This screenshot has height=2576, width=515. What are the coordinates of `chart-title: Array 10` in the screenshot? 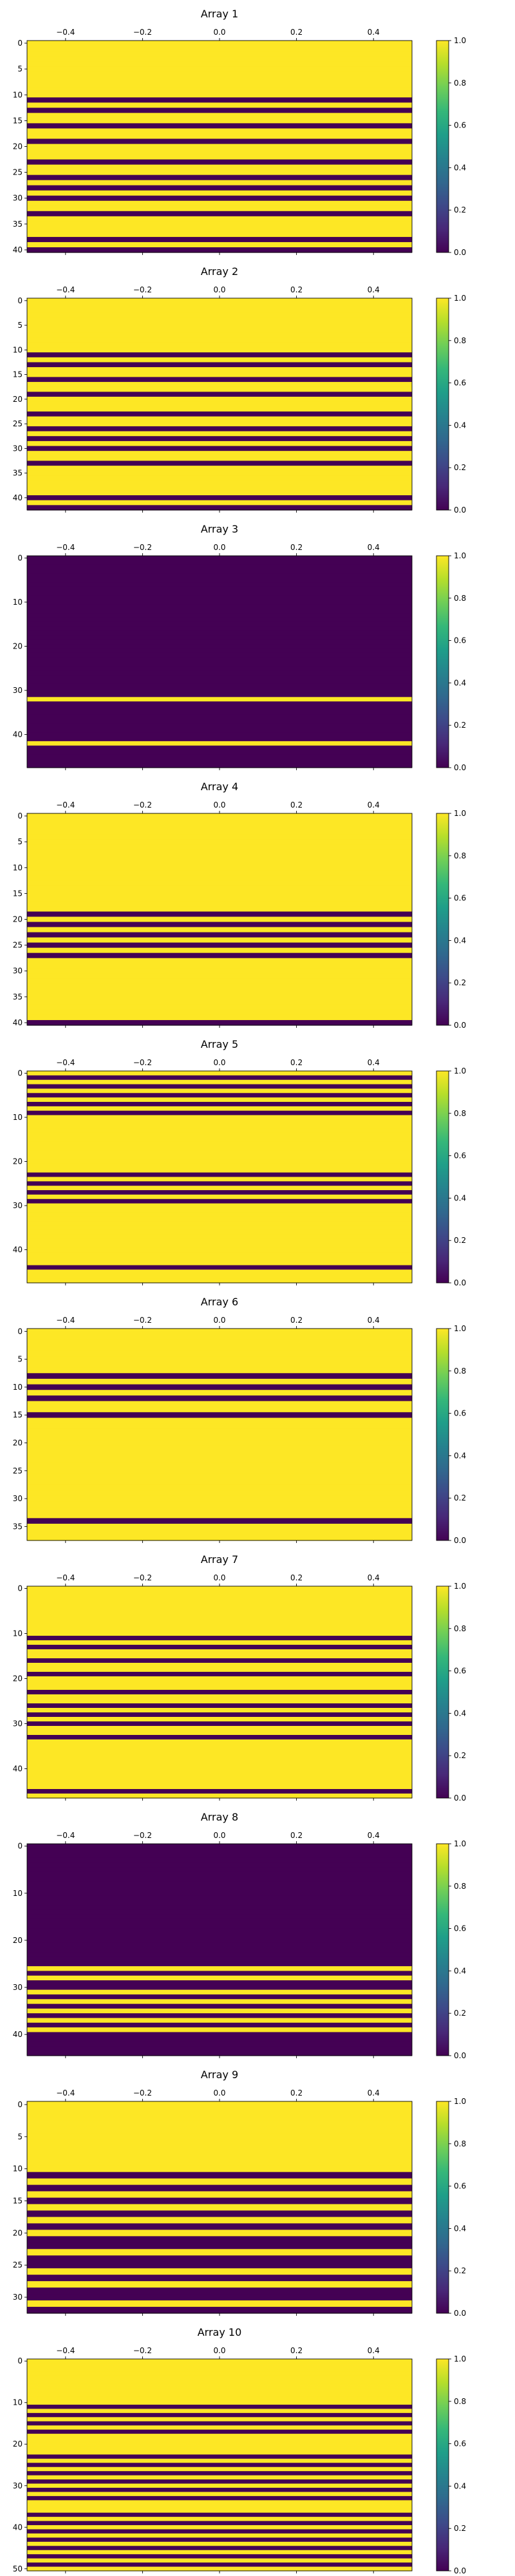 It's located at (220, 2332).